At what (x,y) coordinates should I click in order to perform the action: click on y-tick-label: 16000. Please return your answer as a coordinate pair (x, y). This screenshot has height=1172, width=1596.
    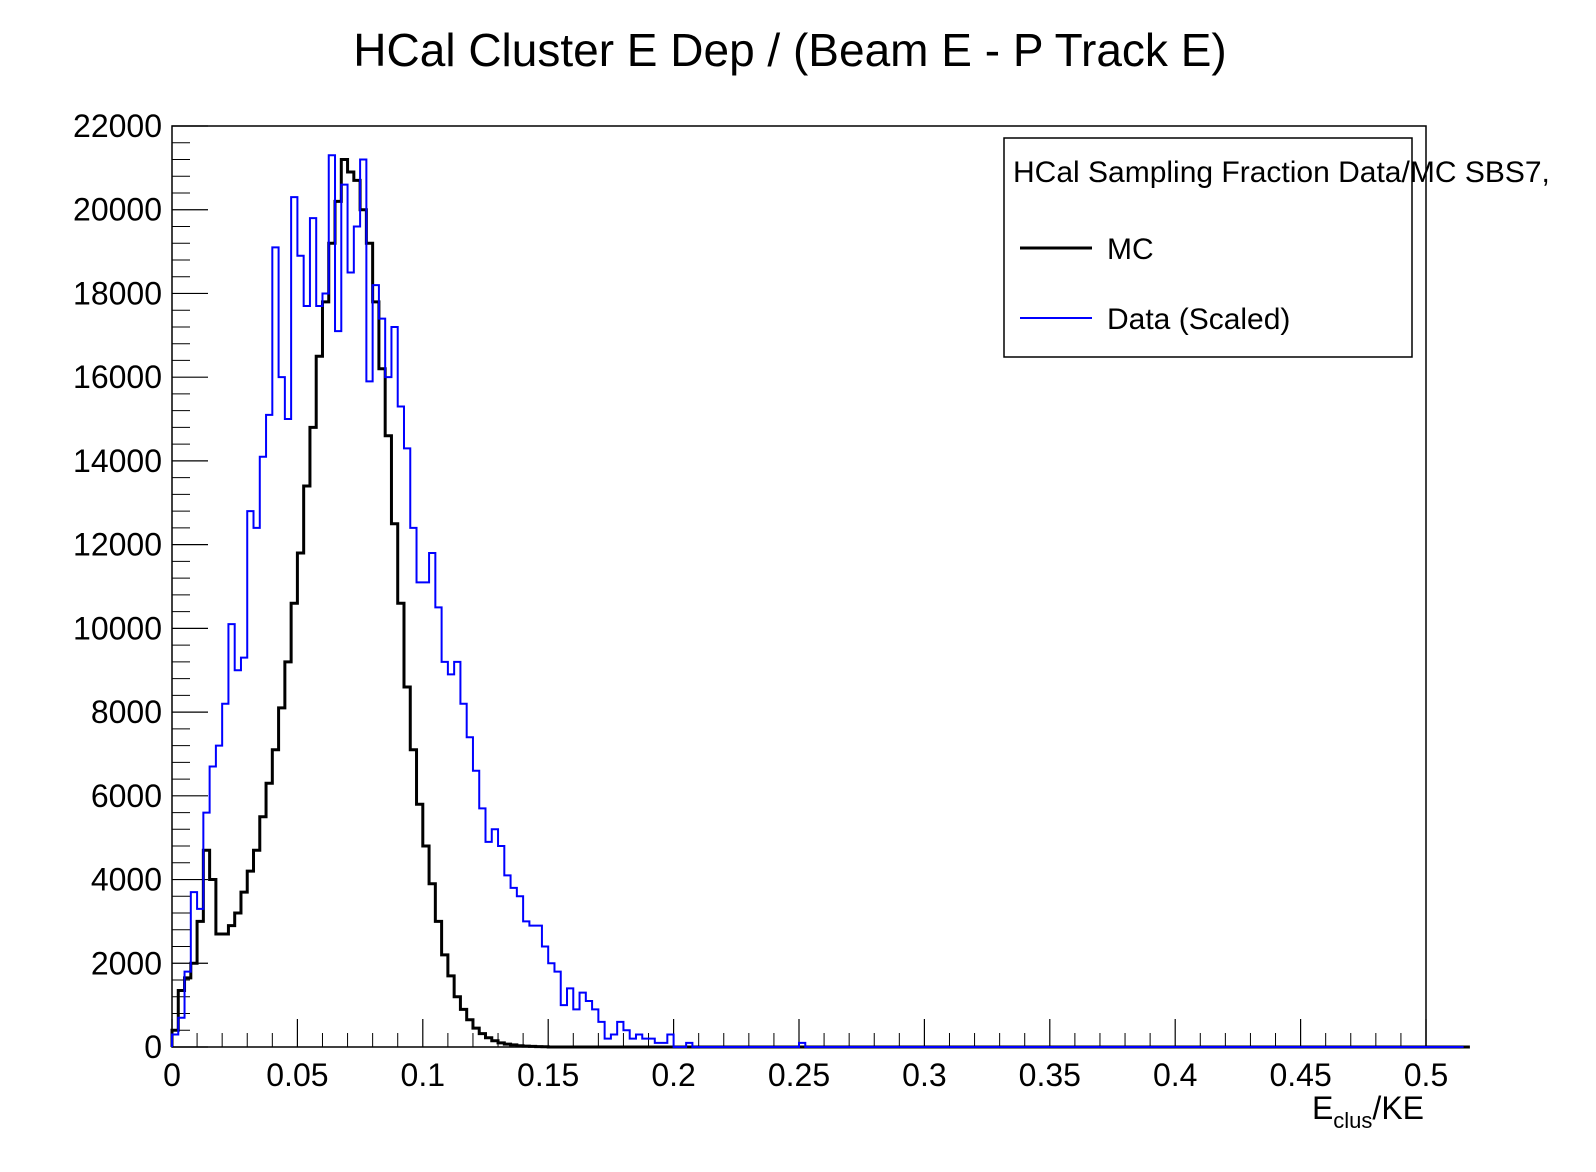
    Looking at the image, I should click on (117, 377).